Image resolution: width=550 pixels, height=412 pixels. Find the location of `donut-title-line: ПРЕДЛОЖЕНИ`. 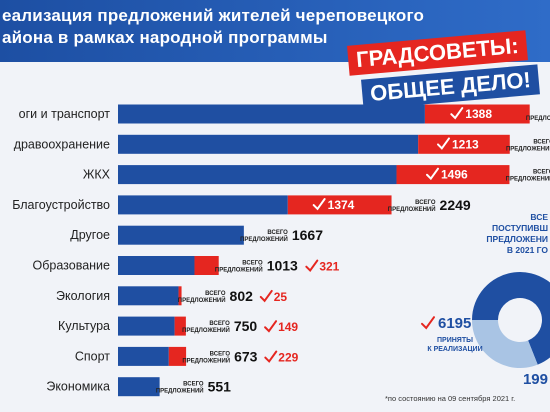

donut-title-line: ПРЕДЛОЖЕНИ is located at coordinates (517, 239).